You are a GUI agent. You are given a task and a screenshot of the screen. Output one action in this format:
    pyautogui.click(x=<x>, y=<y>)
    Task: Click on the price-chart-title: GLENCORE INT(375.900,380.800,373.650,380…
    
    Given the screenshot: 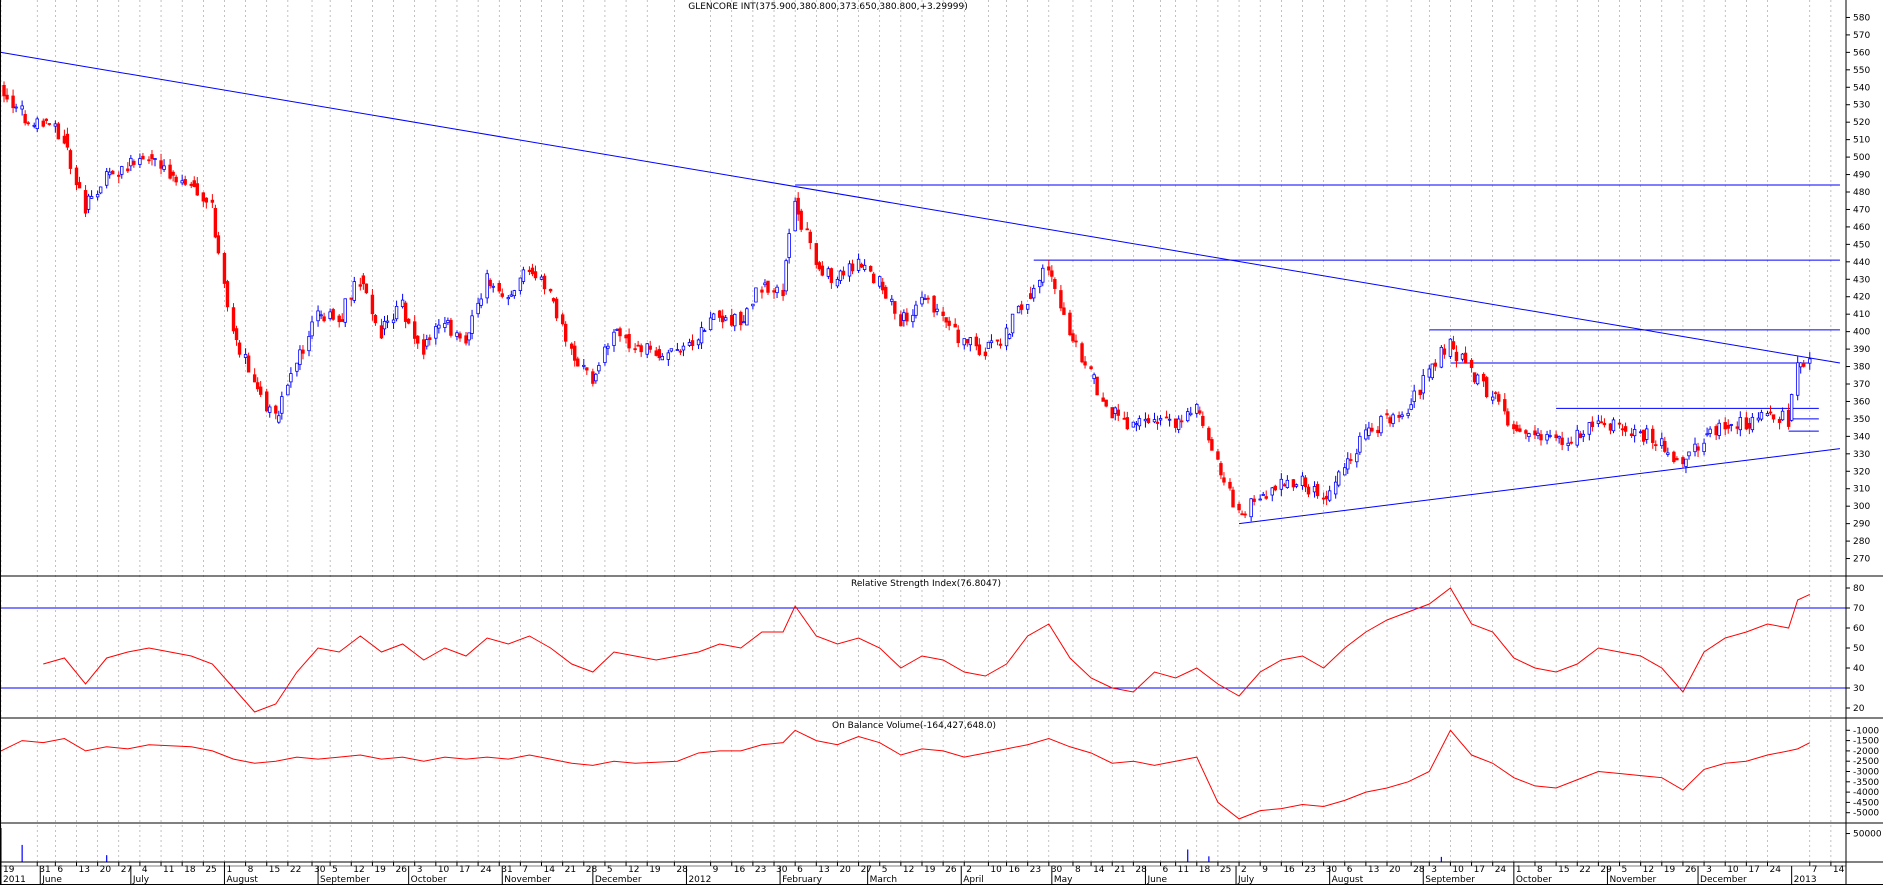 What is the action you would take?
    pyautogui.click(x=828, y=7)
    